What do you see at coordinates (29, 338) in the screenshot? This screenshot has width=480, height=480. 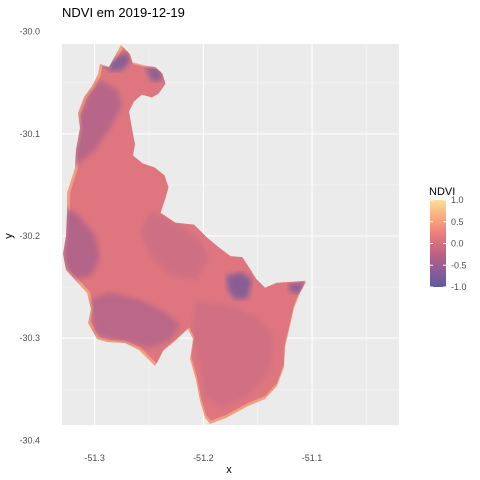 I see `y-tick-label: -30.3` at bounding box center [29, 338].